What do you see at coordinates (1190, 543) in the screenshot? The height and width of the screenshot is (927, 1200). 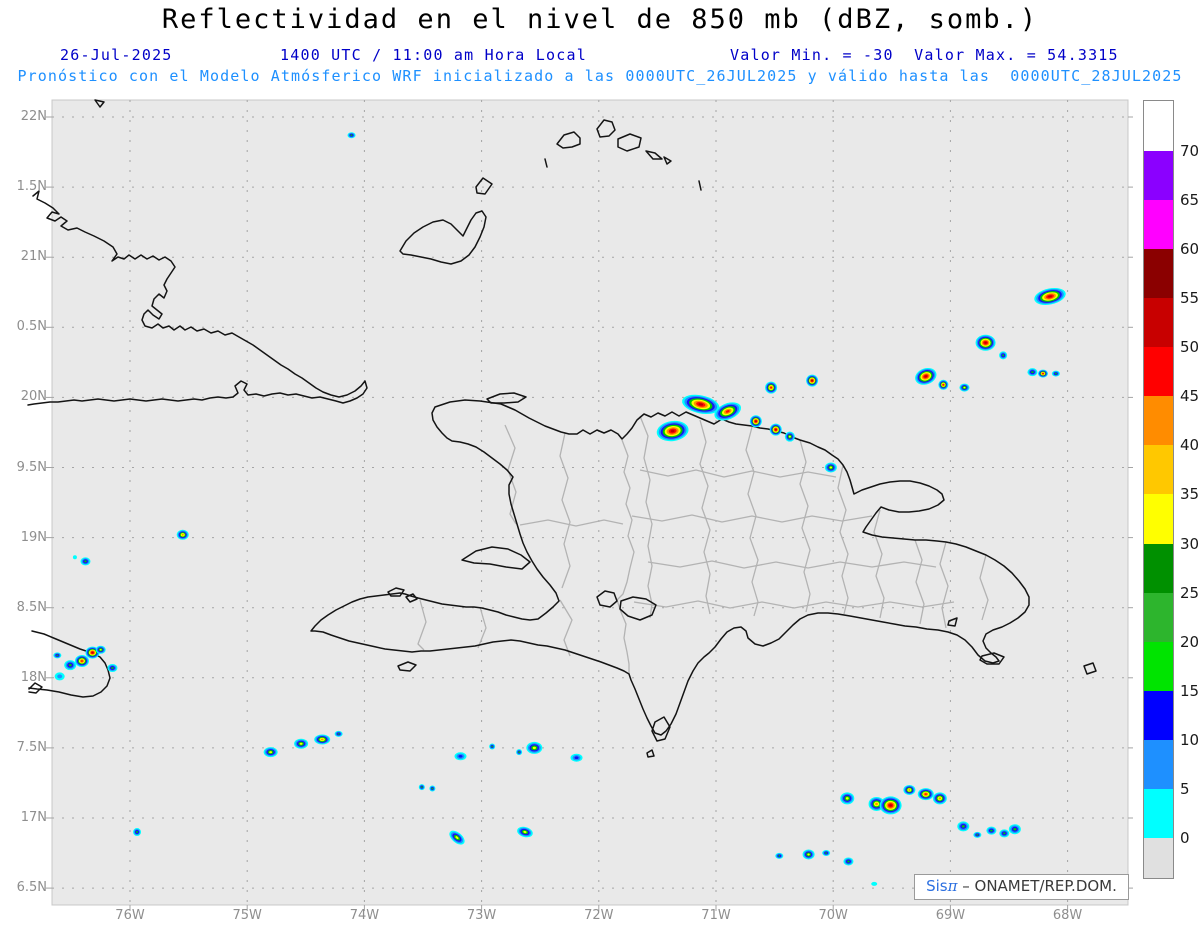 I see `colorbar-tick-label: 30` at bounding box center [1190, 543].